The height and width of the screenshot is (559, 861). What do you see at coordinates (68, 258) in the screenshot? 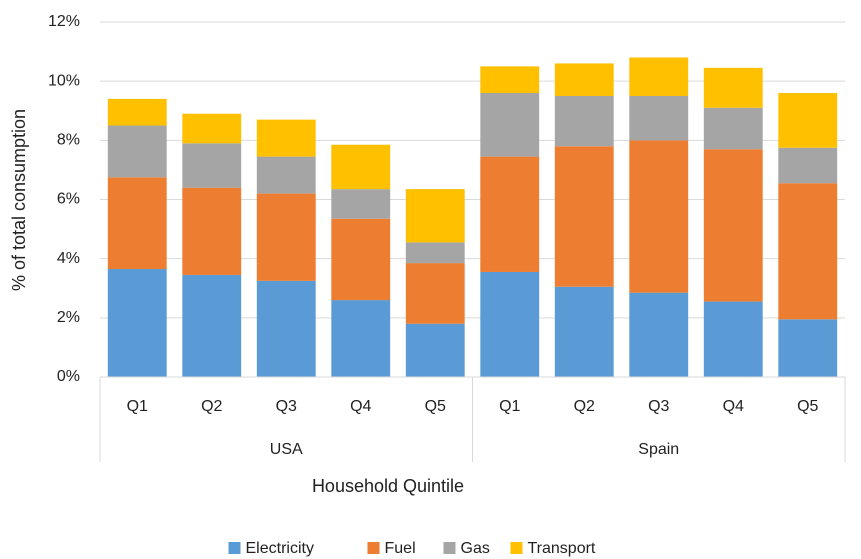
I see `y-tick-label: 4%` at bounding box center [68, 258].